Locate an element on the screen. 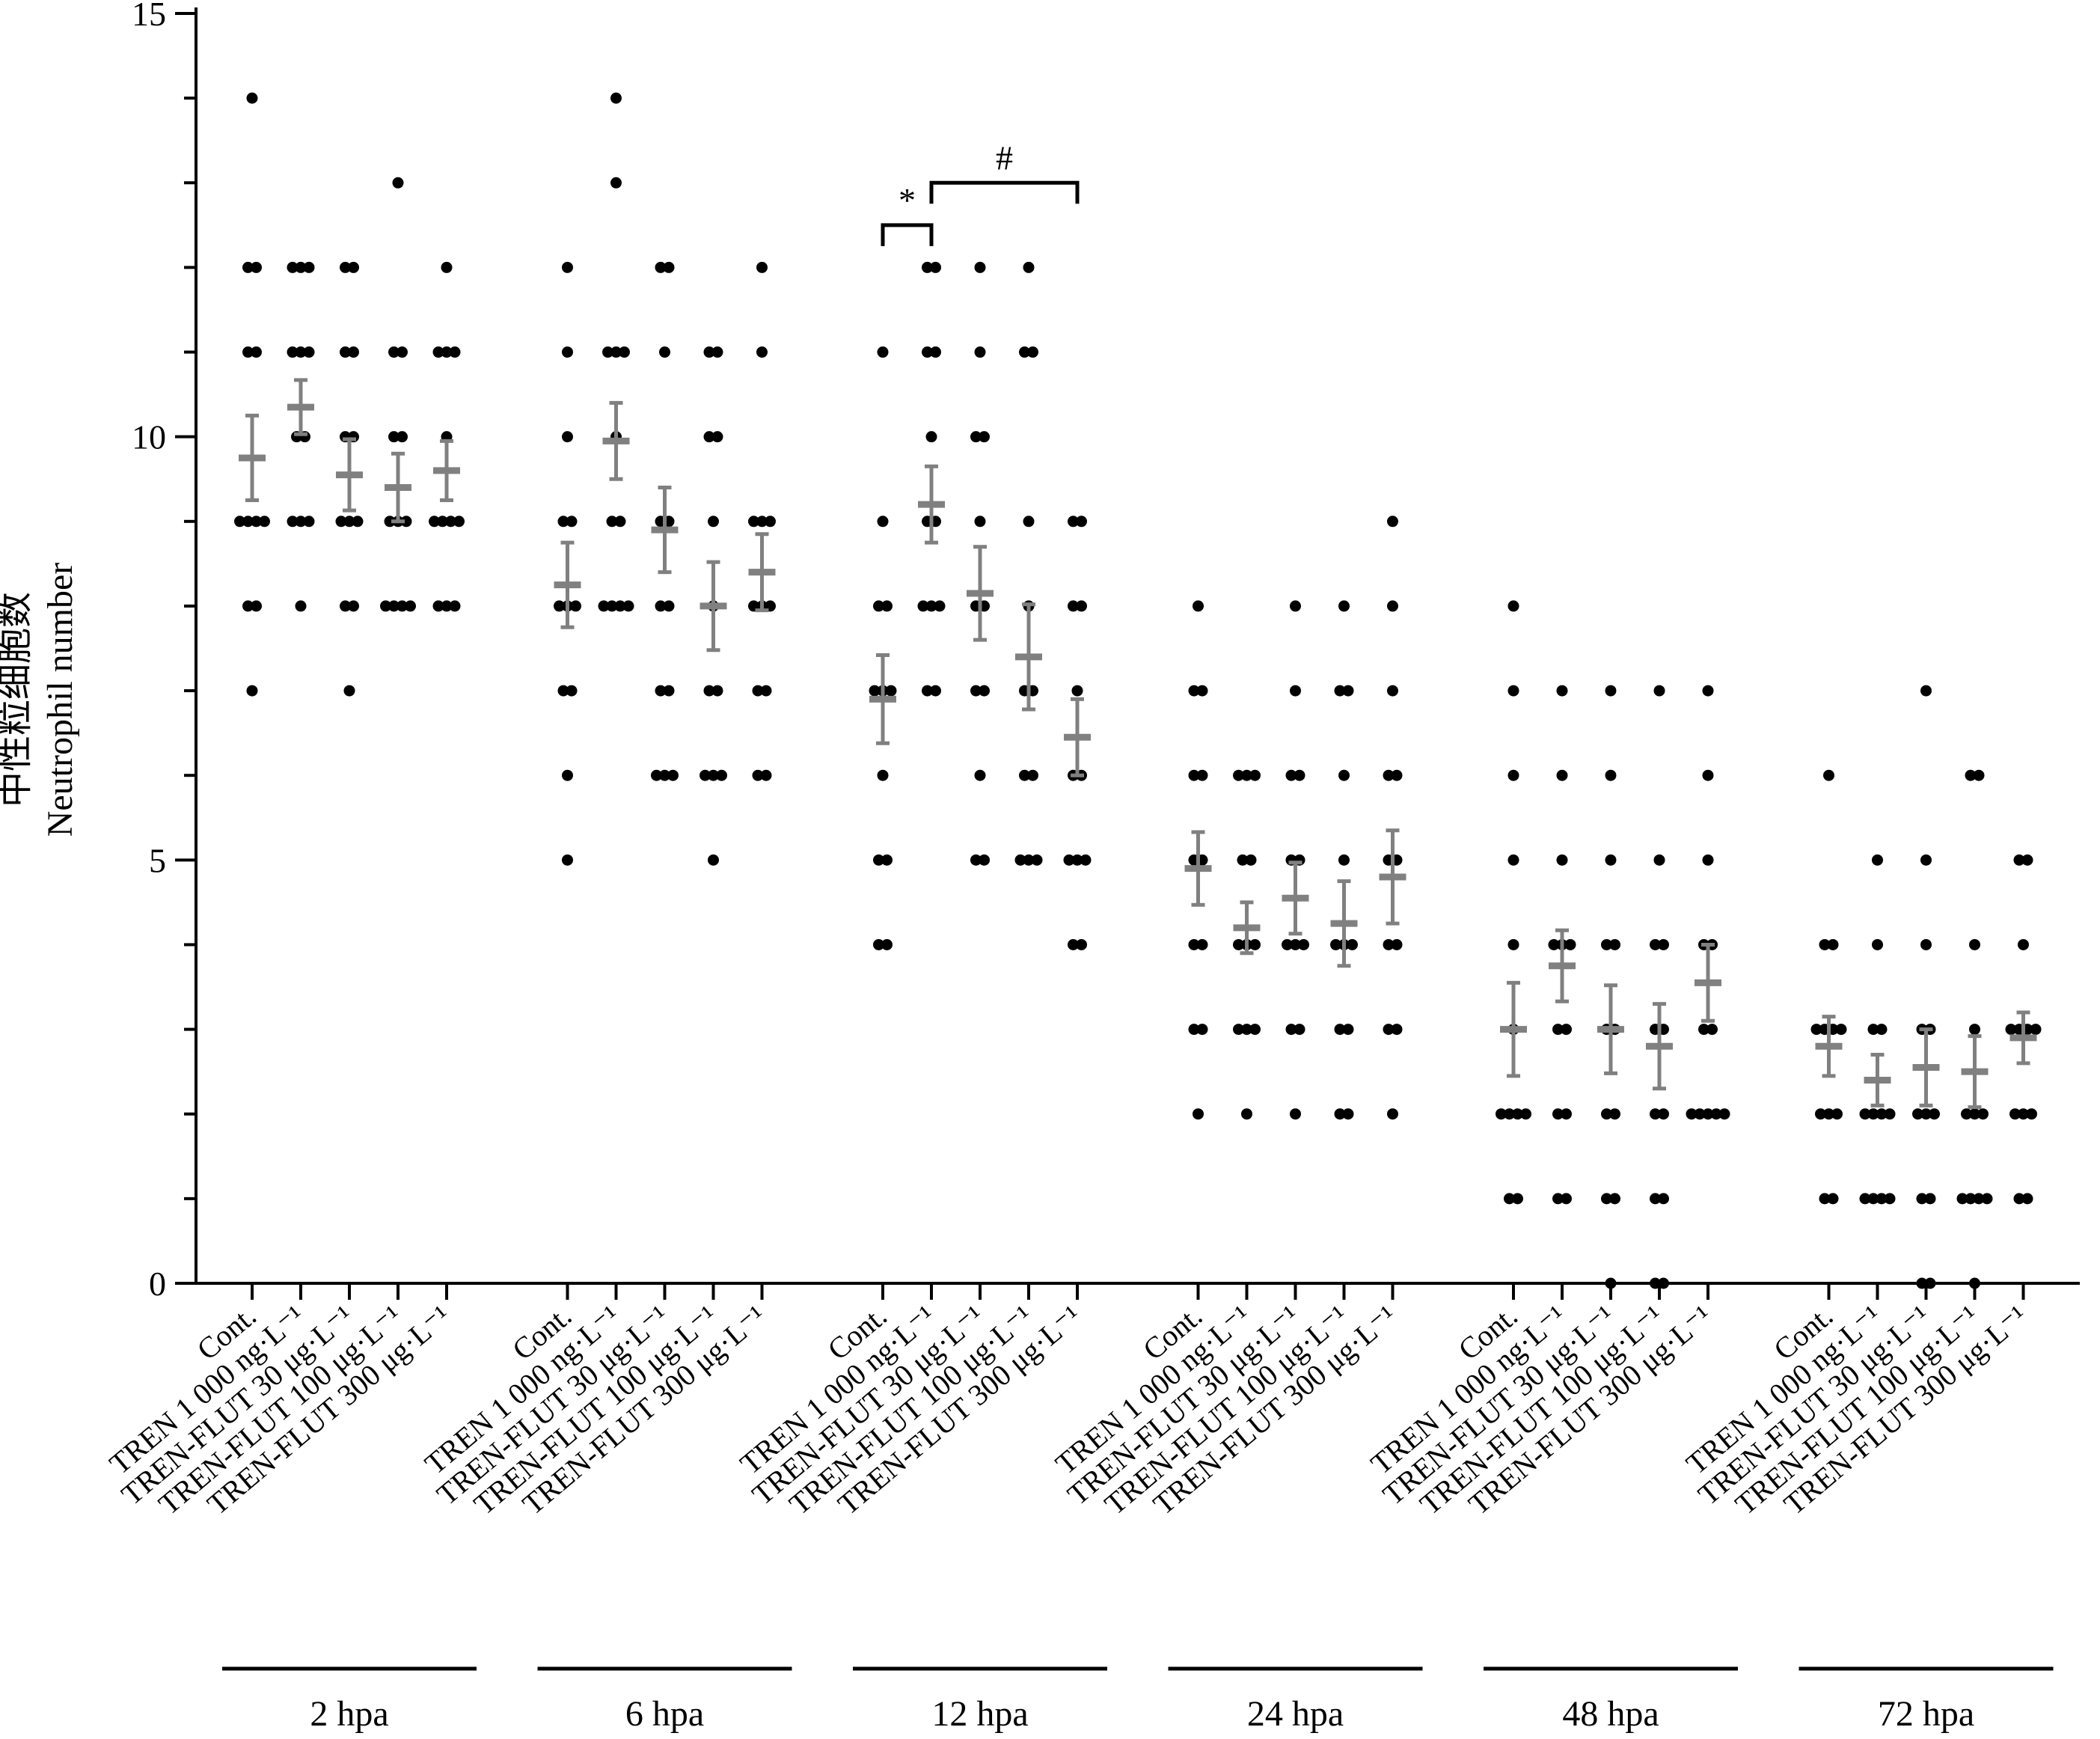 The image size is (2100, 1739). group-label: 12 hpa is located at coordinates (980, 1714).